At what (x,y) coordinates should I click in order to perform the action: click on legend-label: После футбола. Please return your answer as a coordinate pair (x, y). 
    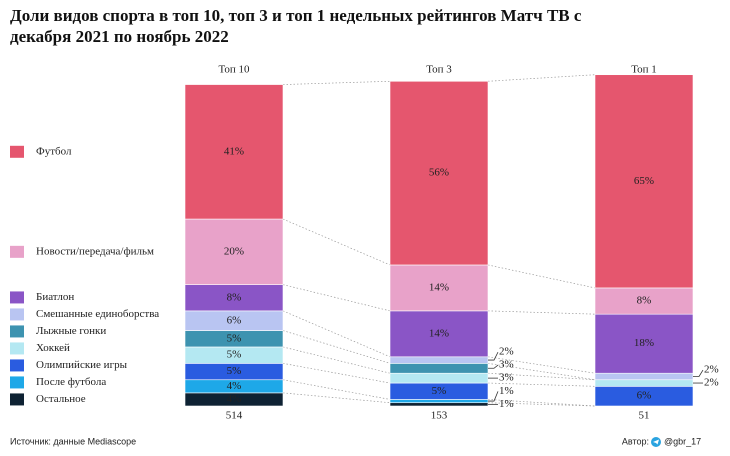
    Looking at the image, I should click on (71, 382).